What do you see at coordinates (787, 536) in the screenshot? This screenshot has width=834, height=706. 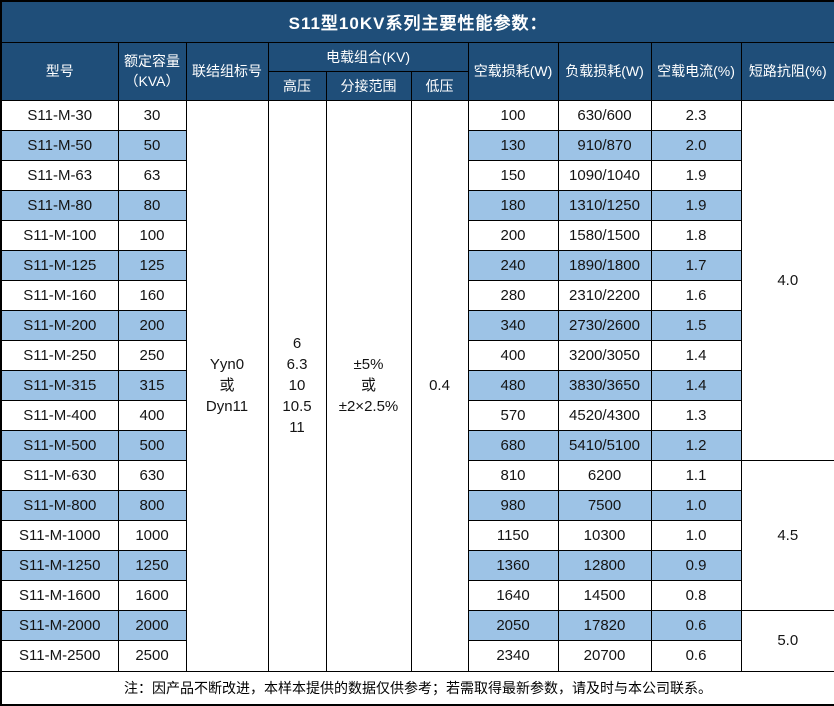 I see `cell-impedance: 4.5` at bounding box center [787, 536].